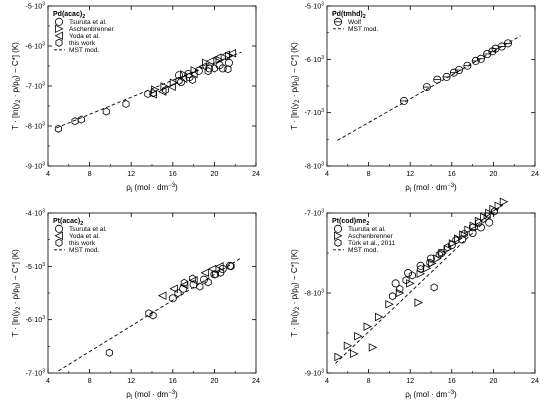 The height and width of the screenshot is (416, 550). What do you see at coordinates (295, 293) in the screenshot?
I see `y-axis-label: T · [ln(y2 · p/p0) − C*] (K)` at bounding box center [295, 293].